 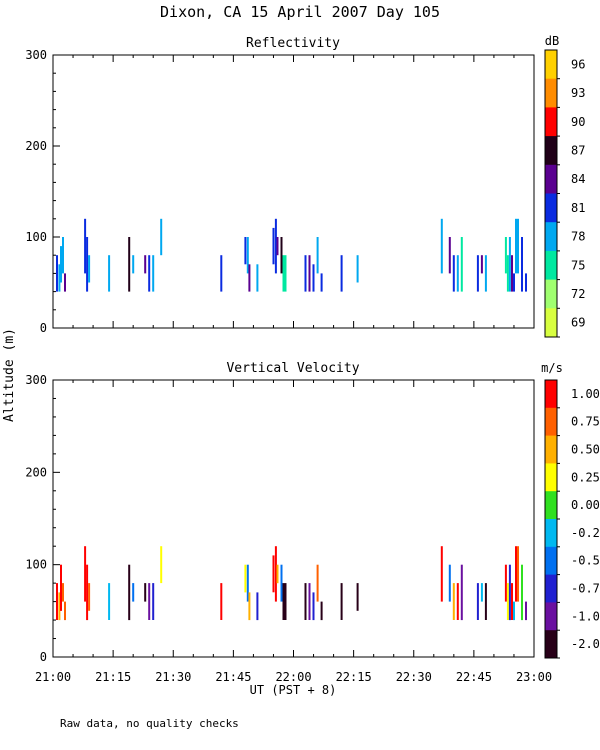 What do you see at coordinates (149, 723) in the screenshot?
I see `footnote: Raw data, no quality checks` at bounding box center [149, 723].